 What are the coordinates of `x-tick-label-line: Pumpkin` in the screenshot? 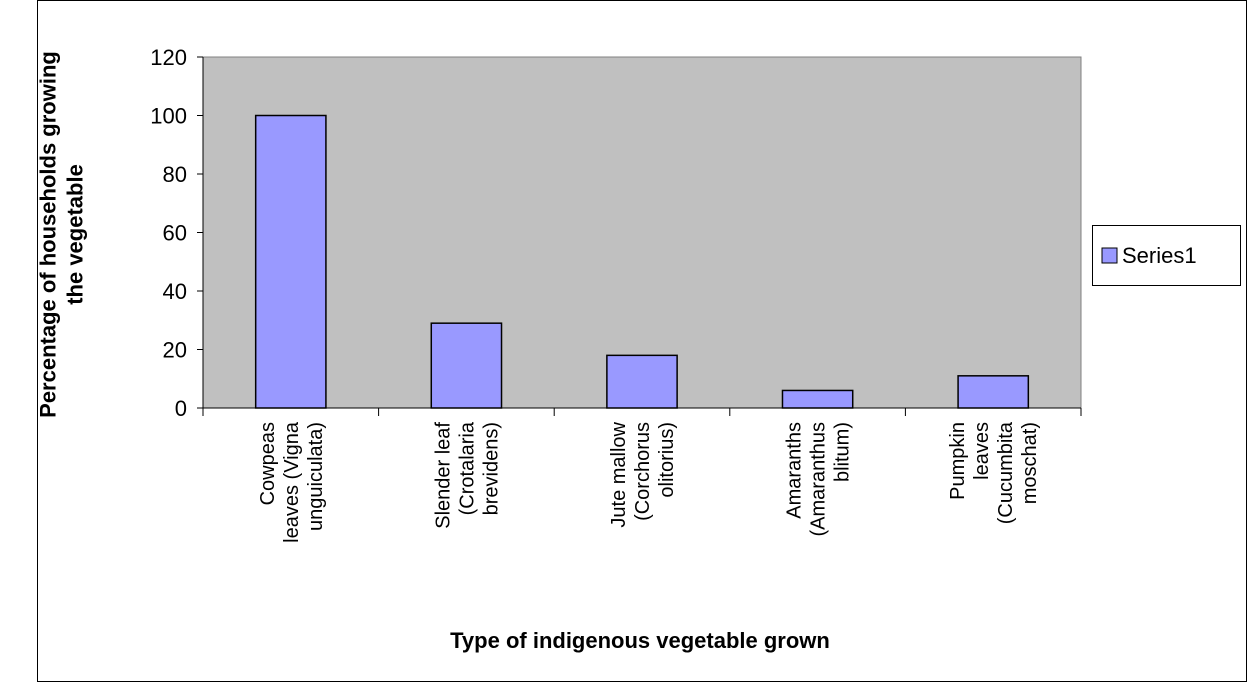 It's located at (958, 461).